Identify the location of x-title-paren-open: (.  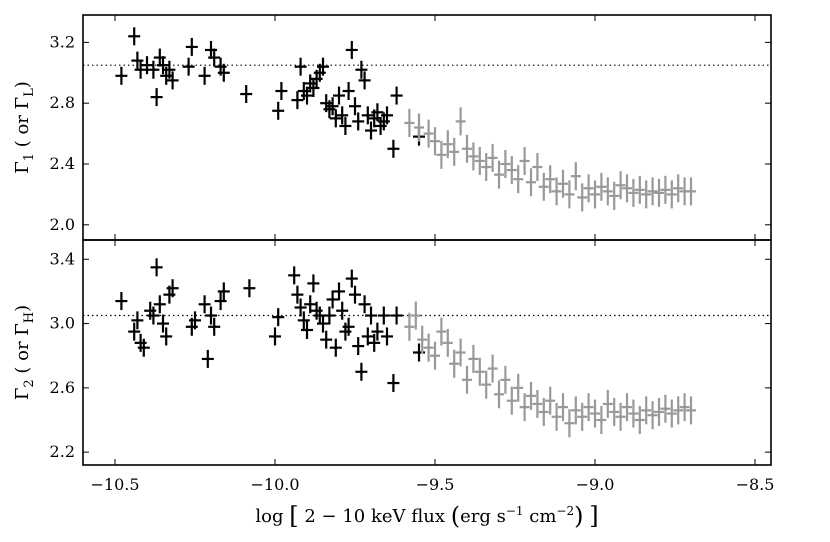
(455, 516).